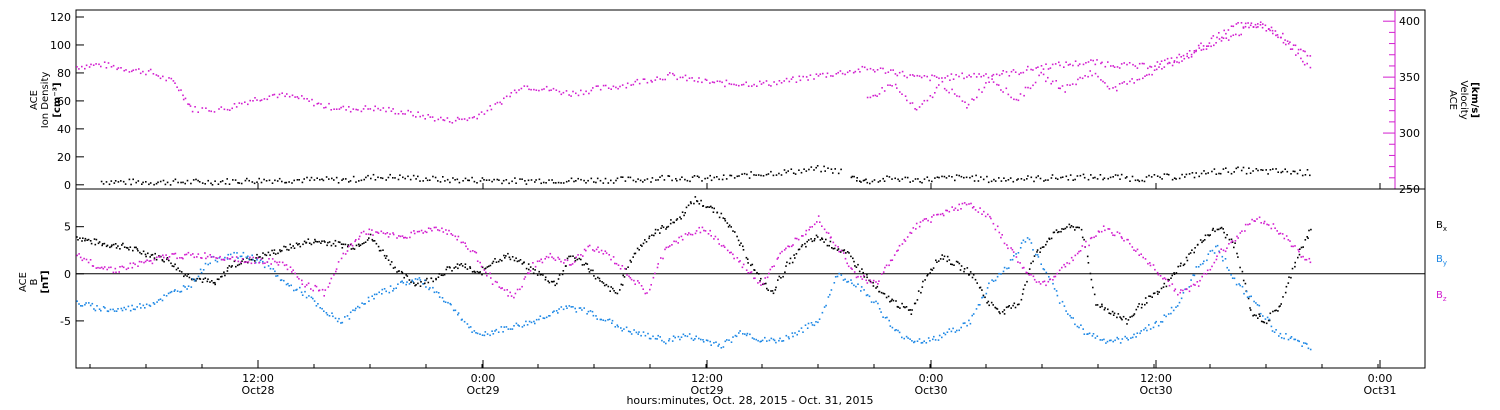 Image resolution: width=1500 pixels, height=410 pixels. I want to click on legend-by: By, so click(1441, 260).